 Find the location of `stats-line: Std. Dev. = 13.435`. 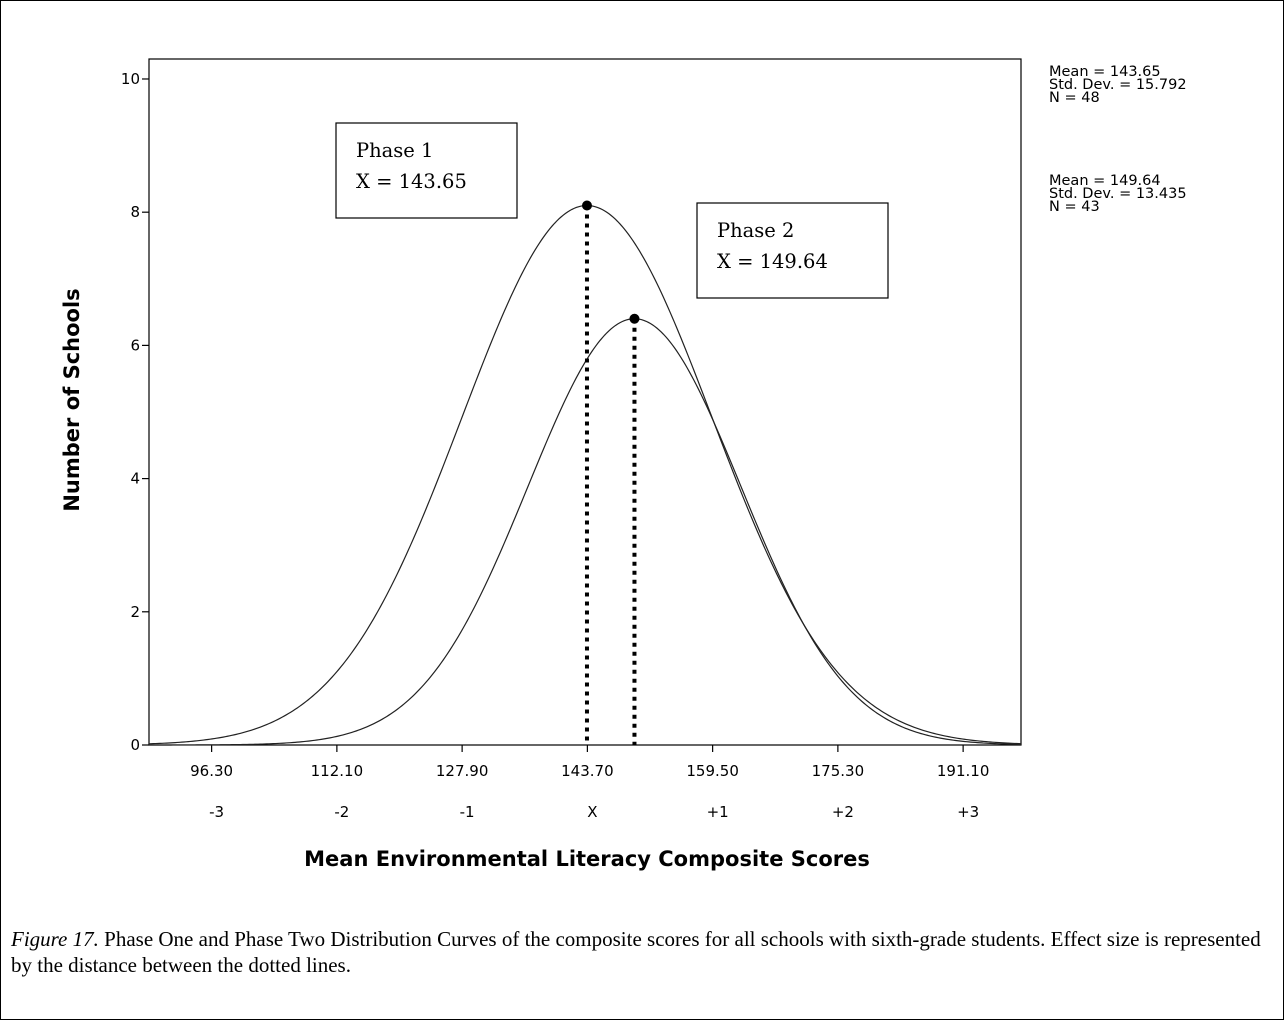

stats-line: Std. Dev. = 13.435 is located at coordinates (1118, 194).